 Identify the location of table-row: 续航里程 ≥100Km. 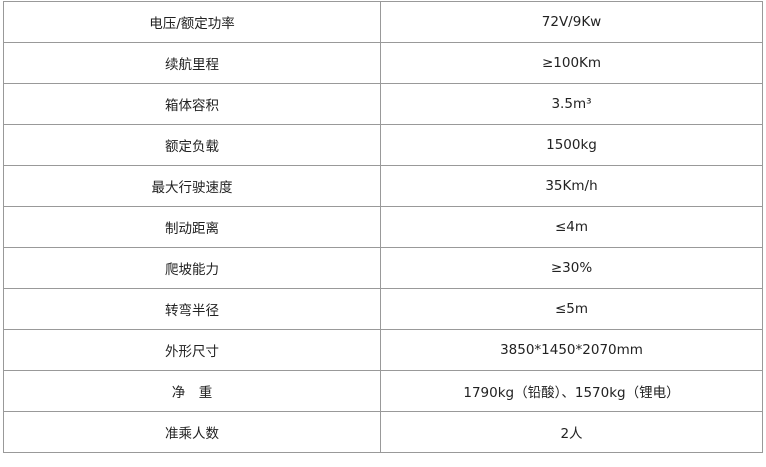
(383, 63).